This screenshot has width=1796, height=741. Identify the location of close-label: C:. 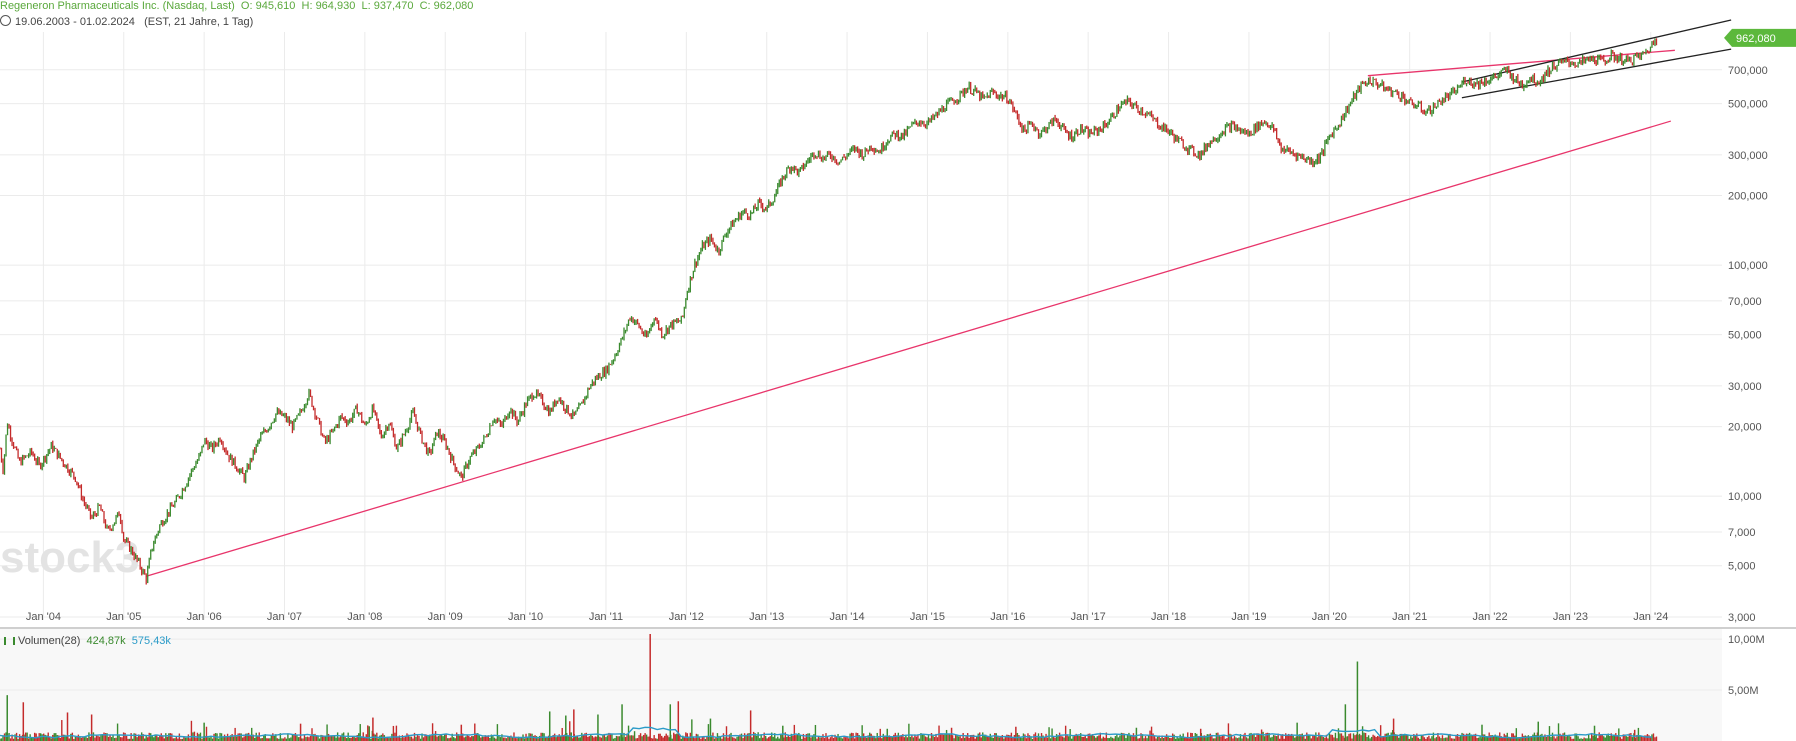
(425, 6).